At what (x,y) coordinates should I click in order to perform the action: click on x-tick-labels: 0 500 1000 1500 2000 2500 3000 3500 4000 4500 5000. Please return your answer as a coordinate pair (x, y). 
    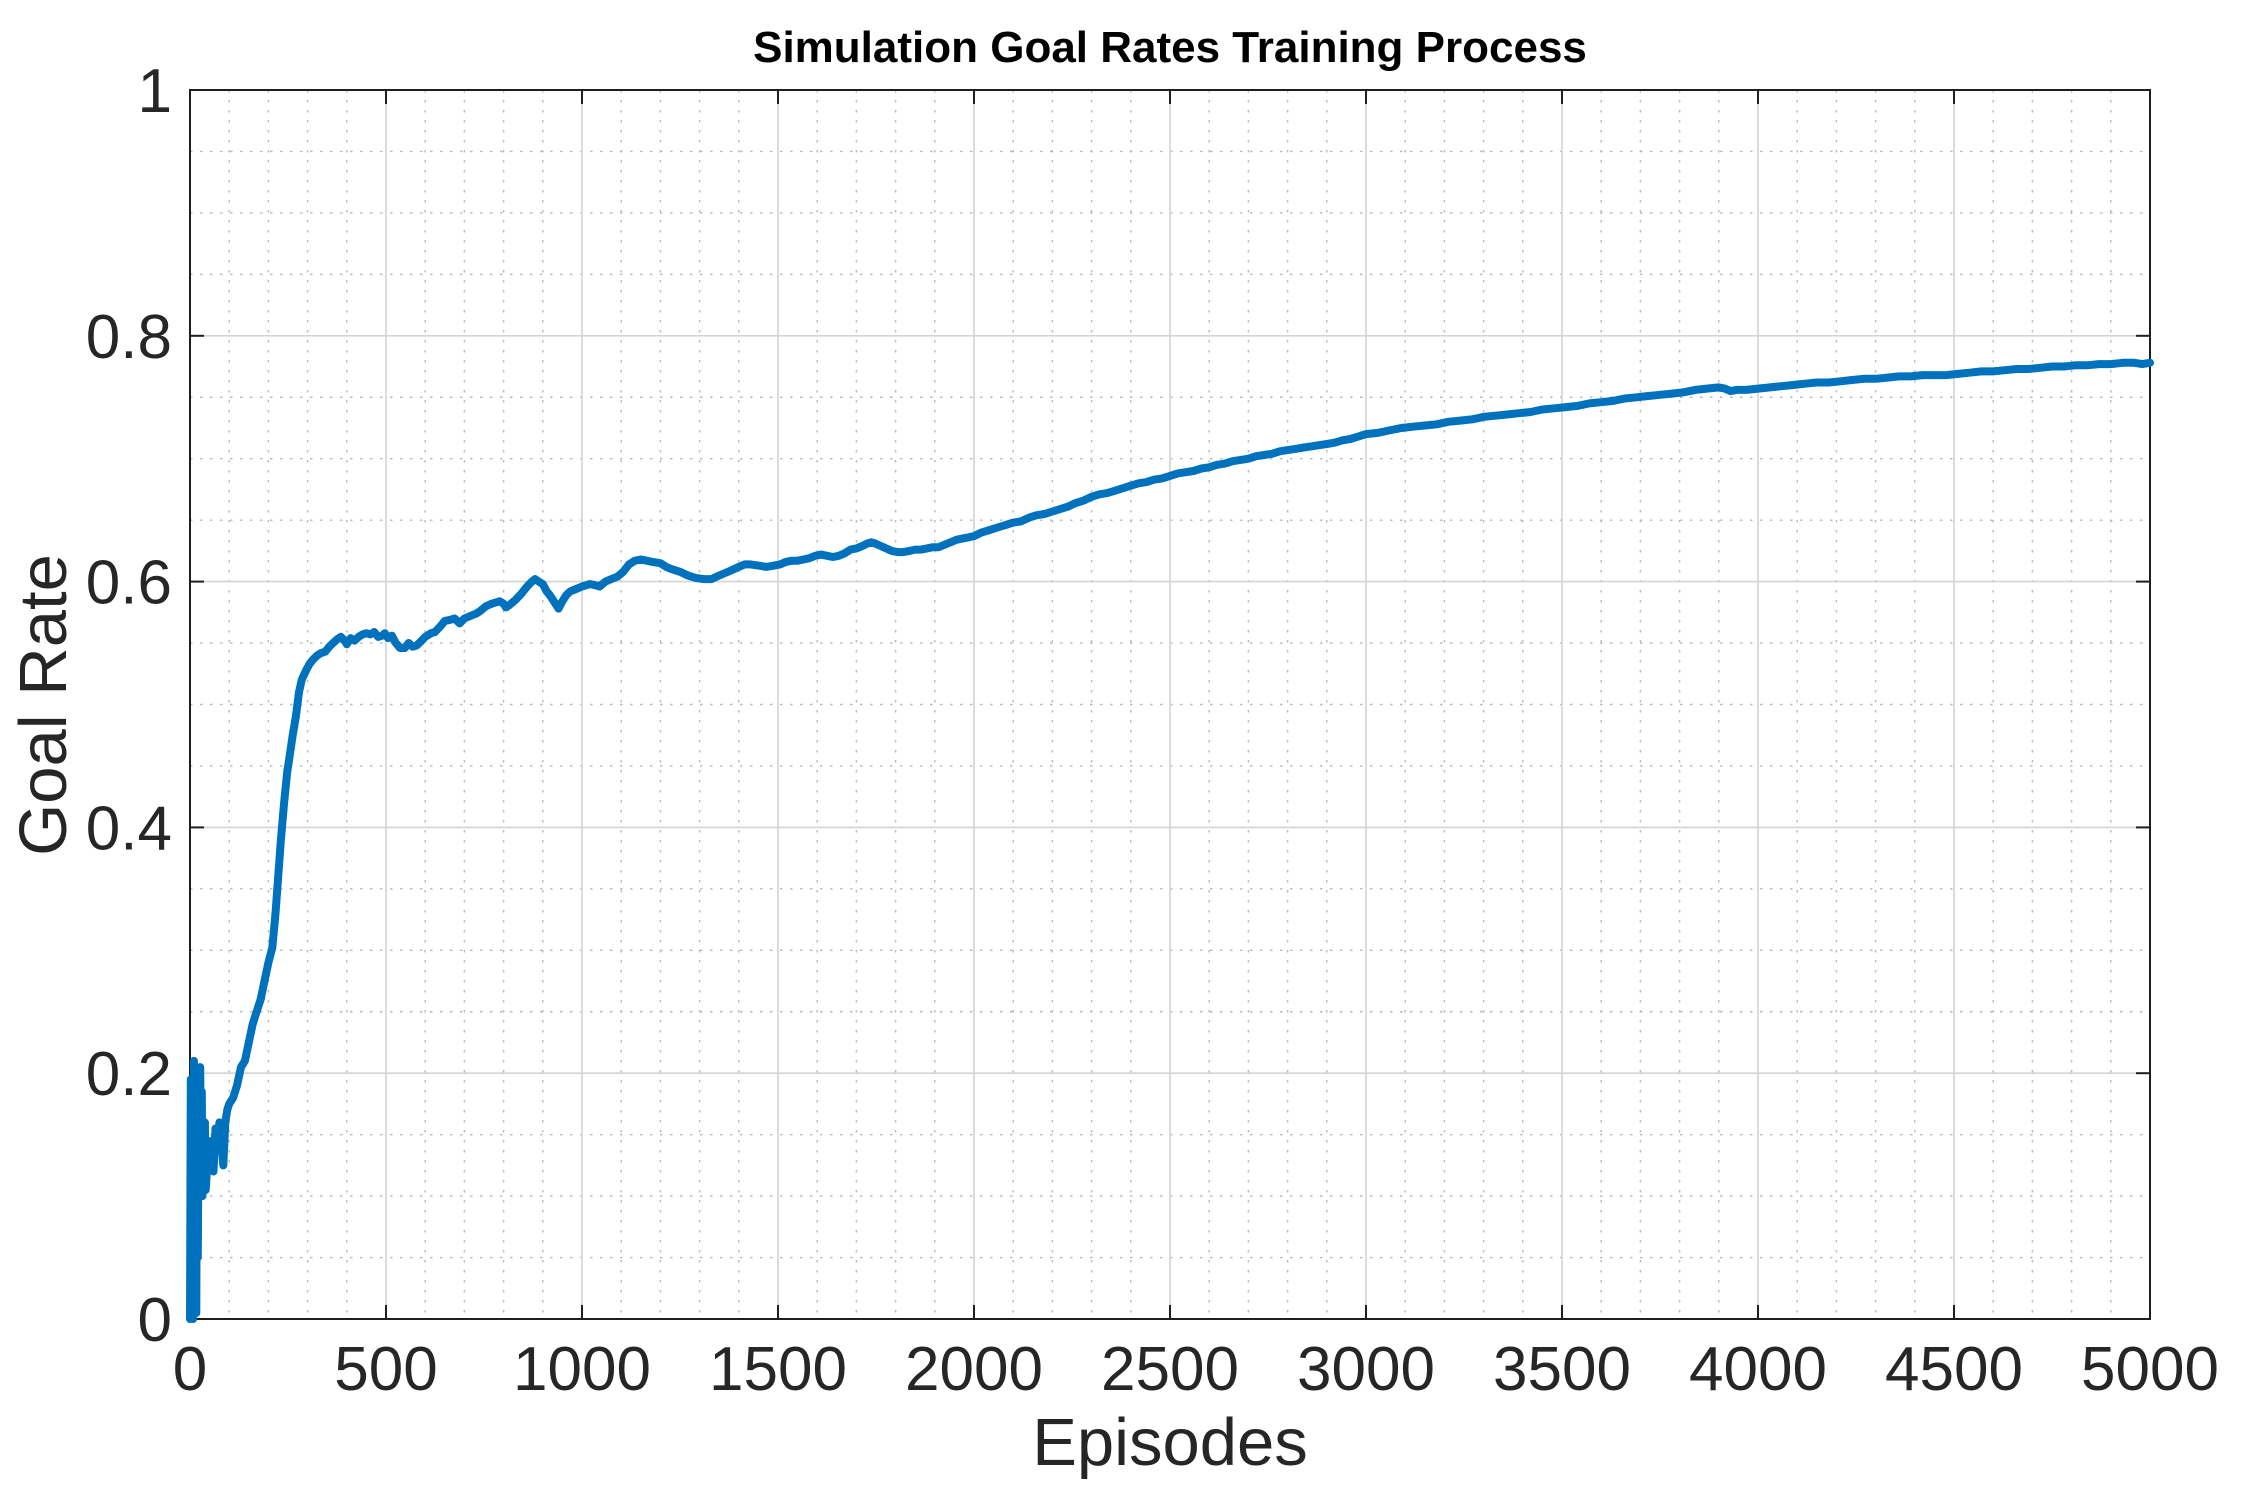
    Looking at the image, I should click on (1196, 1369).